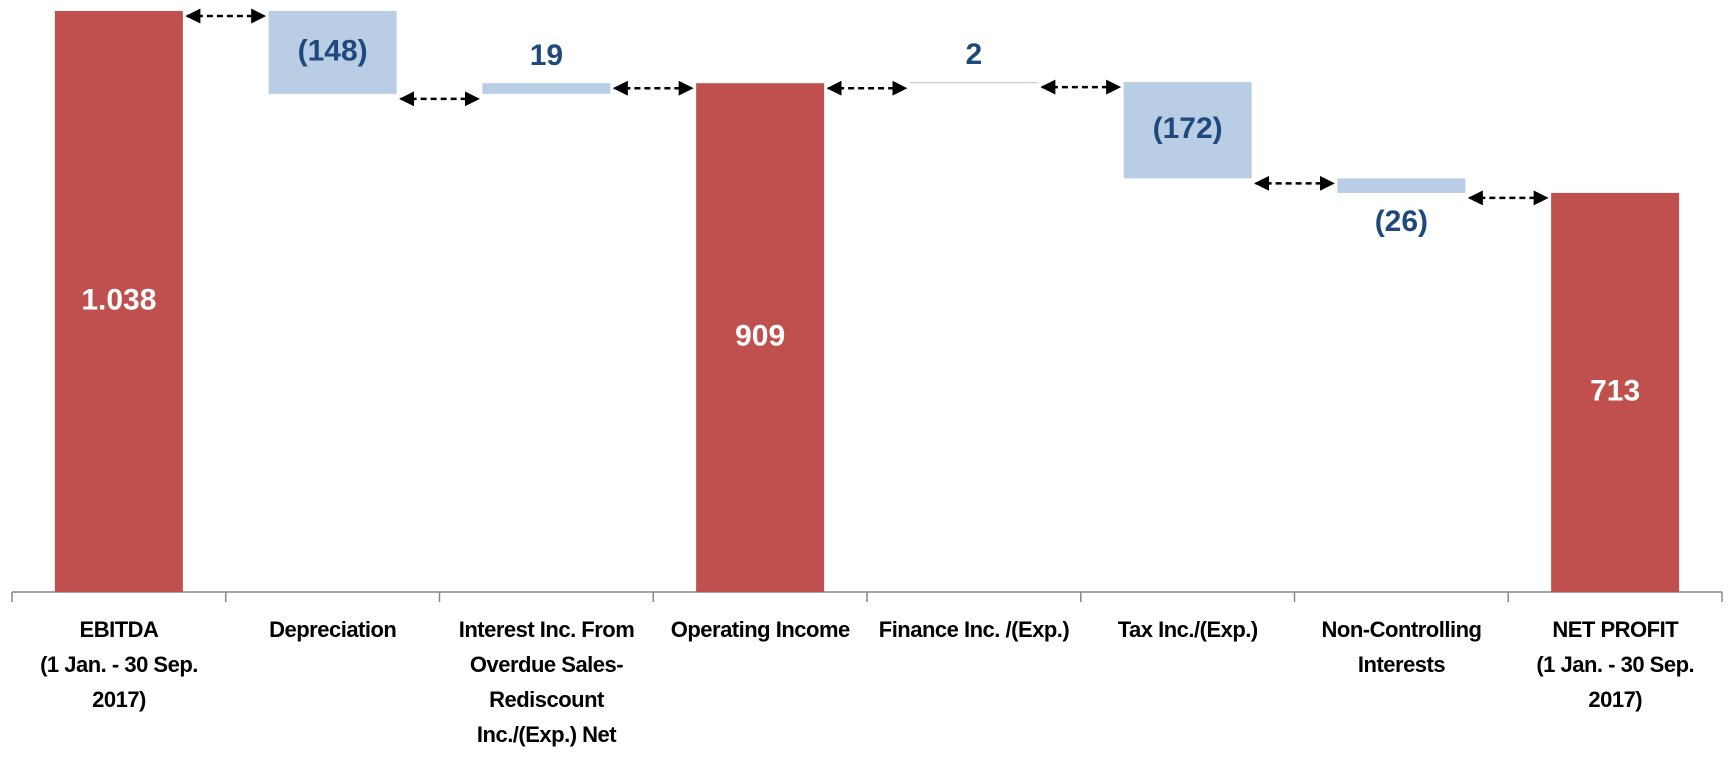  I want to click on x-tick-label: Non-Controlling Interests, so click(1401, 647).